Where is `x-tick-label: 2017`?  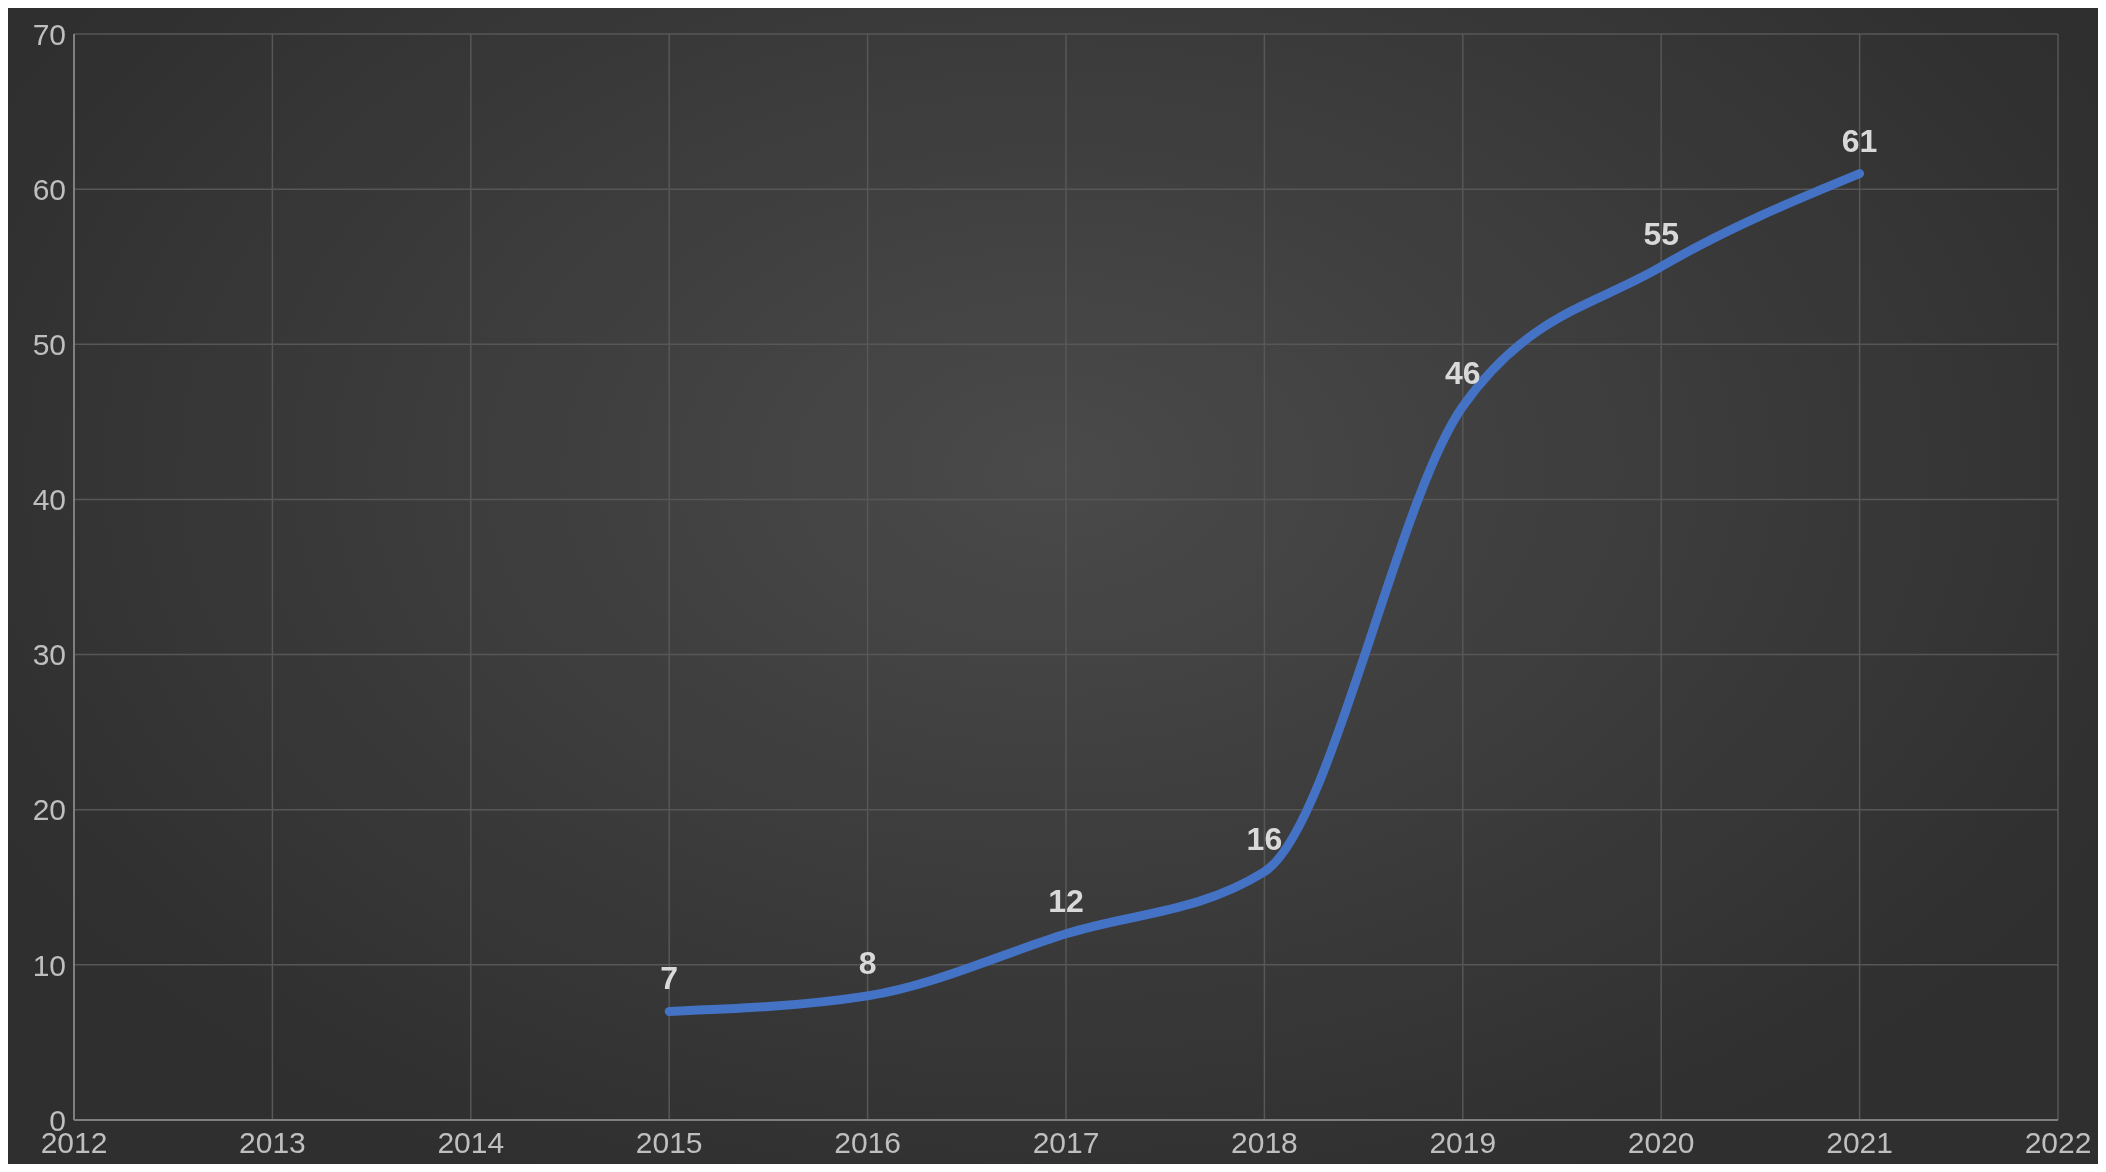 x-tick-label: 2017 is located at coordinates (1066, 1143).